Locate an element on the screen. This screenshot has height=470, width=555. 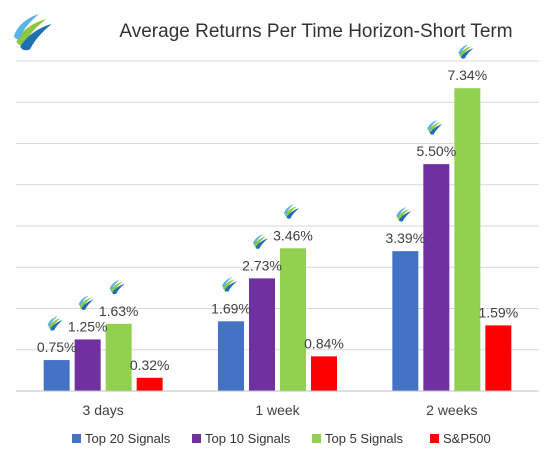
data-label: 0.75% is located at coordinates (57, 347).